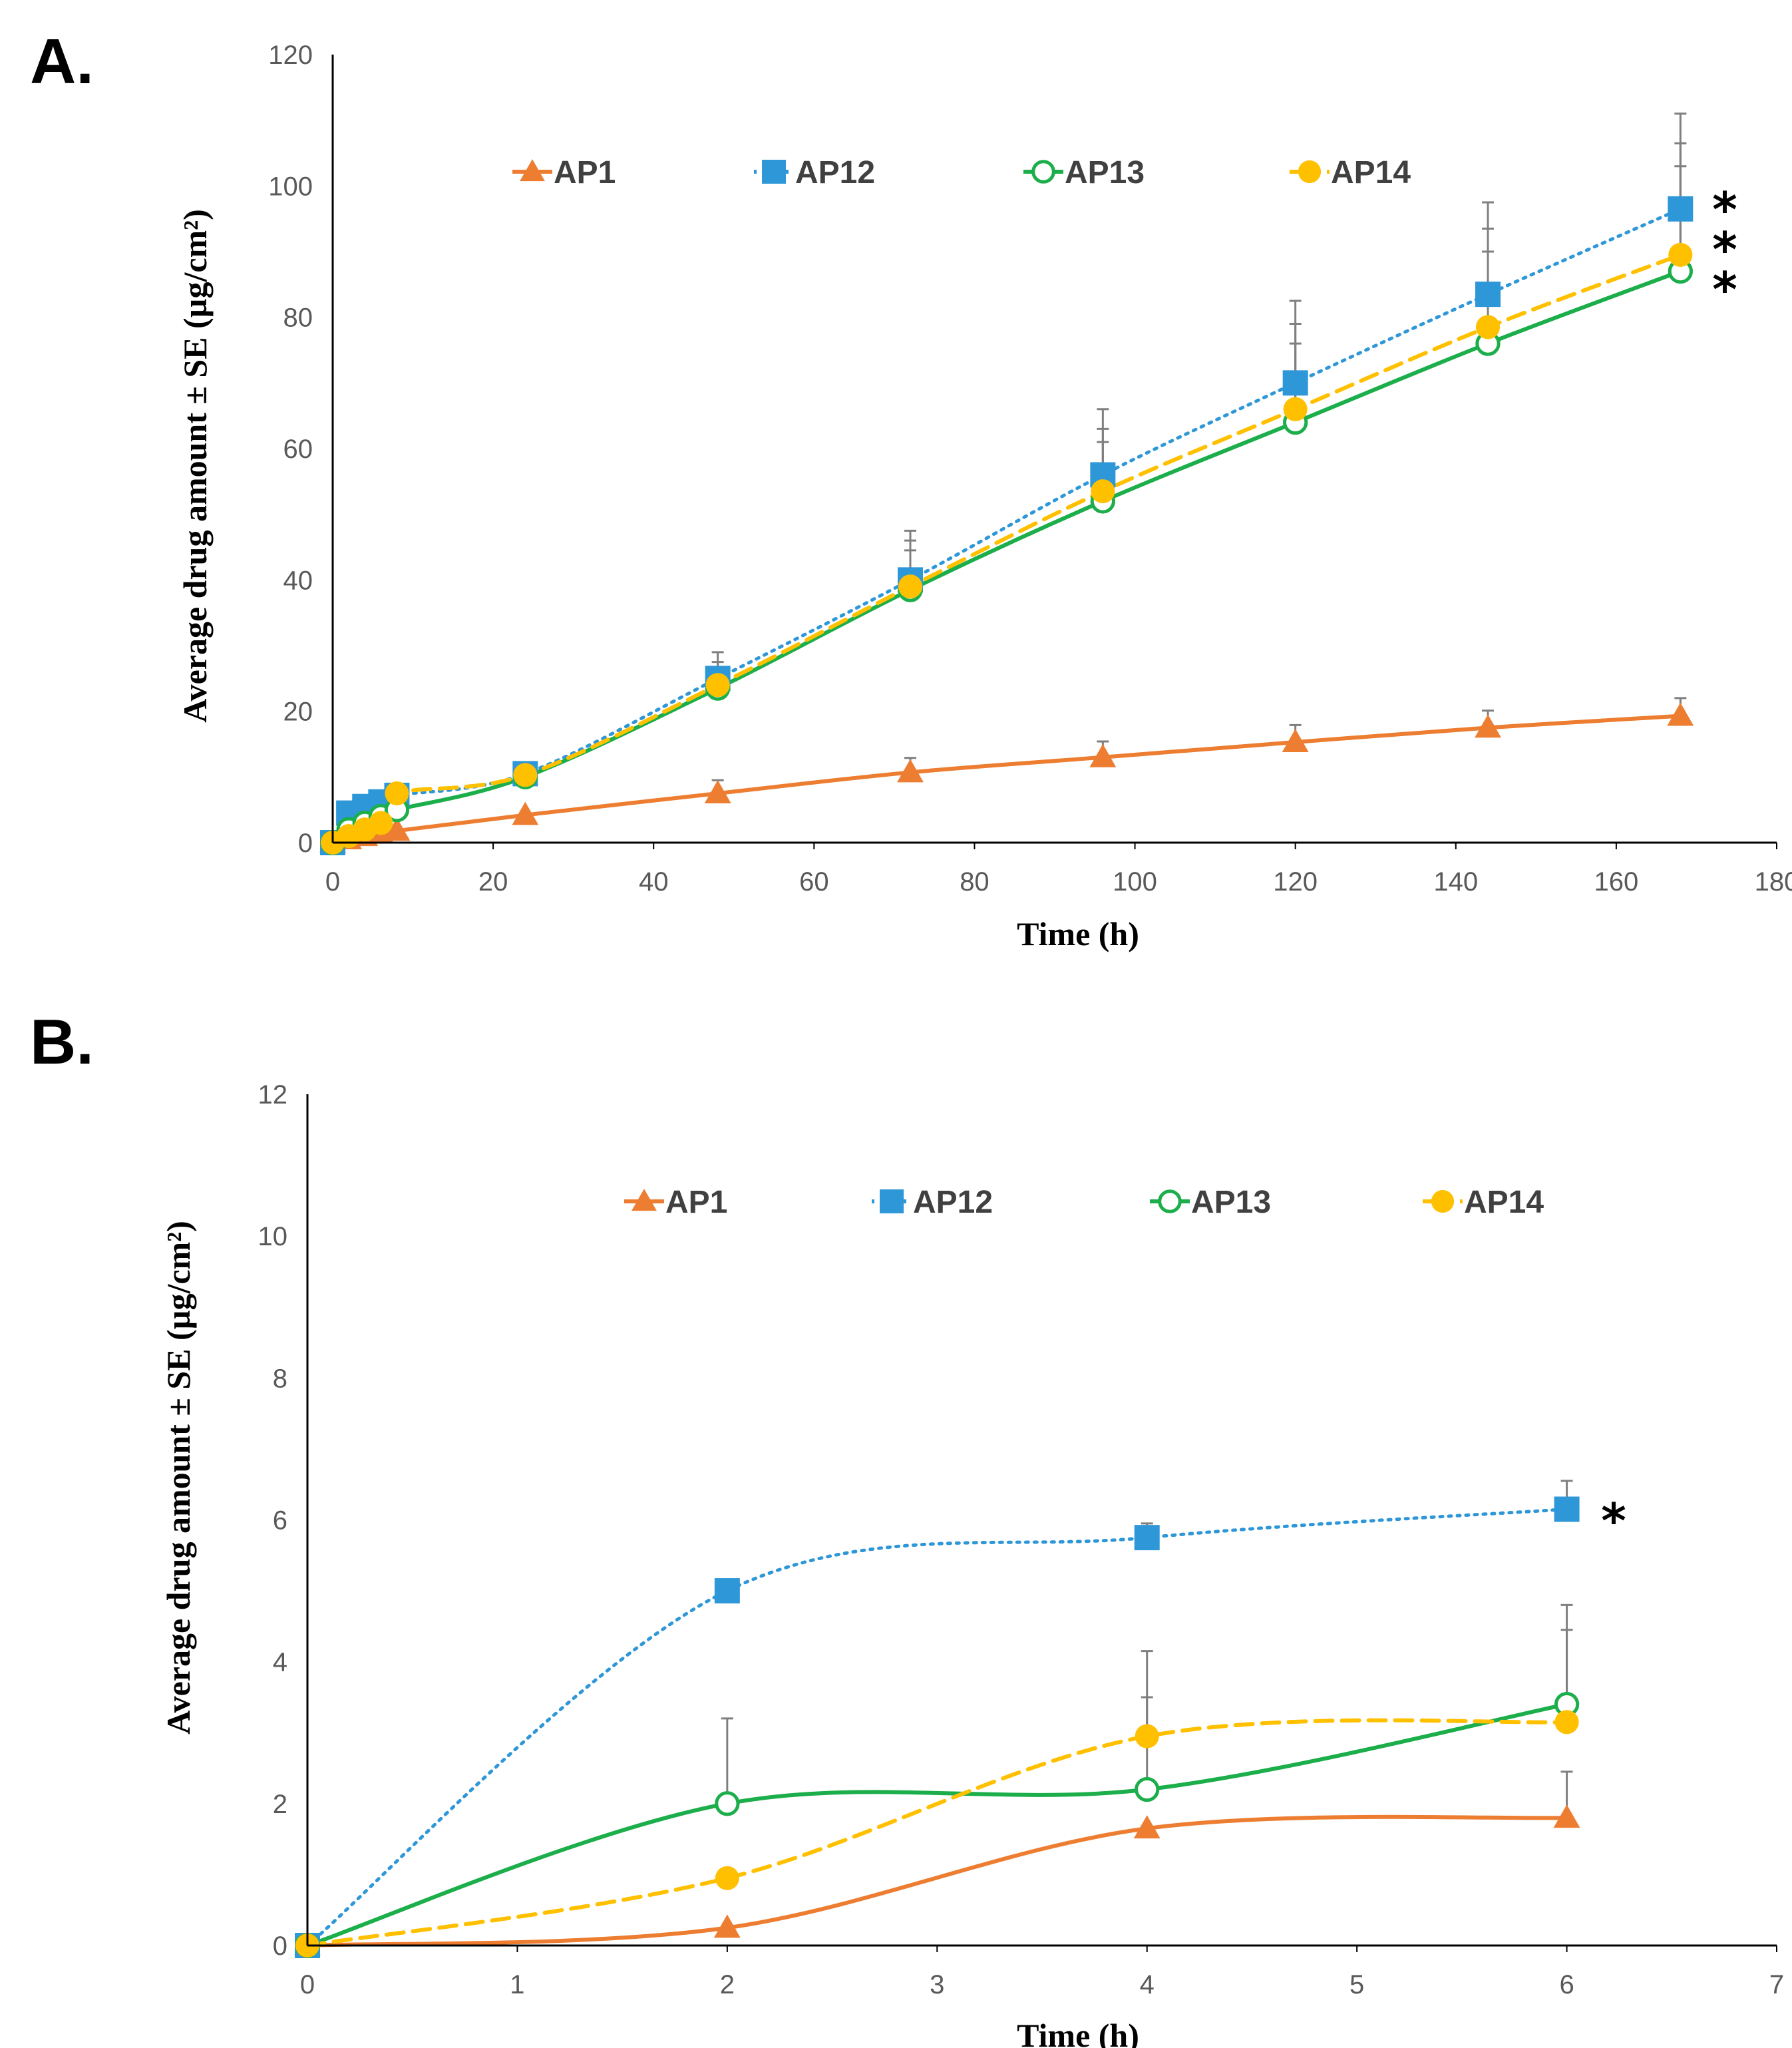  I want to click on b-x-tick-label: 0, so click(307, 1985).